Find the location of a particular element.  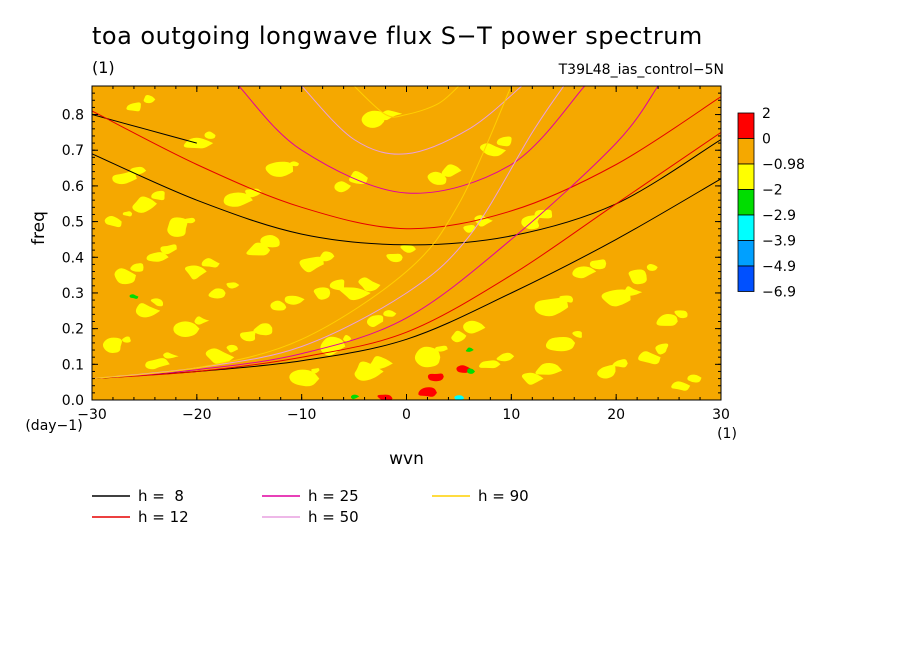

y-tick-label: 0.3 is located at coordinates (73, 294).